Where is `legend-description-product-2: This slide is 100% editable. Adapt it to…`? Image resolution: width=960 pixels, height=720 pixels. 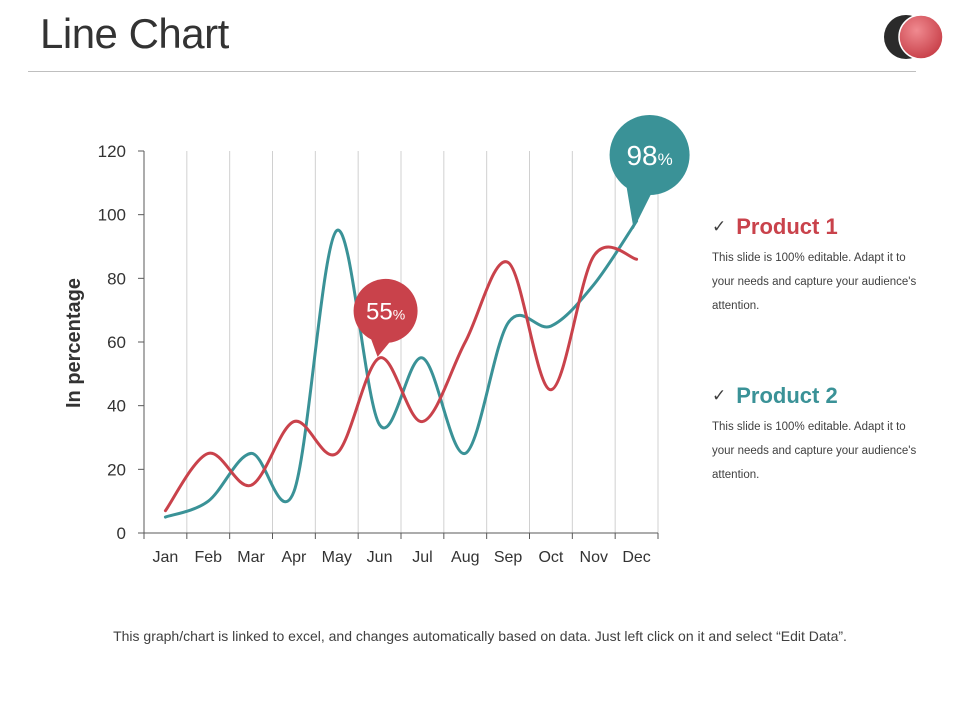
legend-description-product-2: This slide is 100% editable. Adapt it to… is located at coordinates (814, 451).